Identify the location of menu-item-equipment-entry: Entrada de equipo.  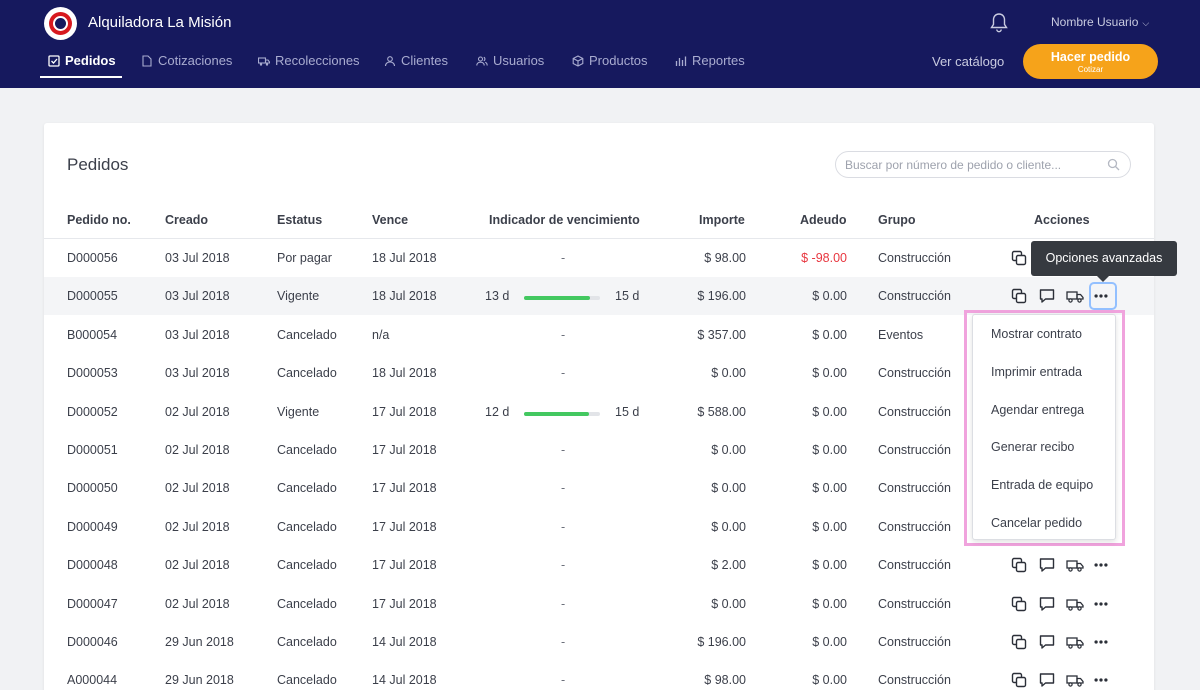
(1042, 485).